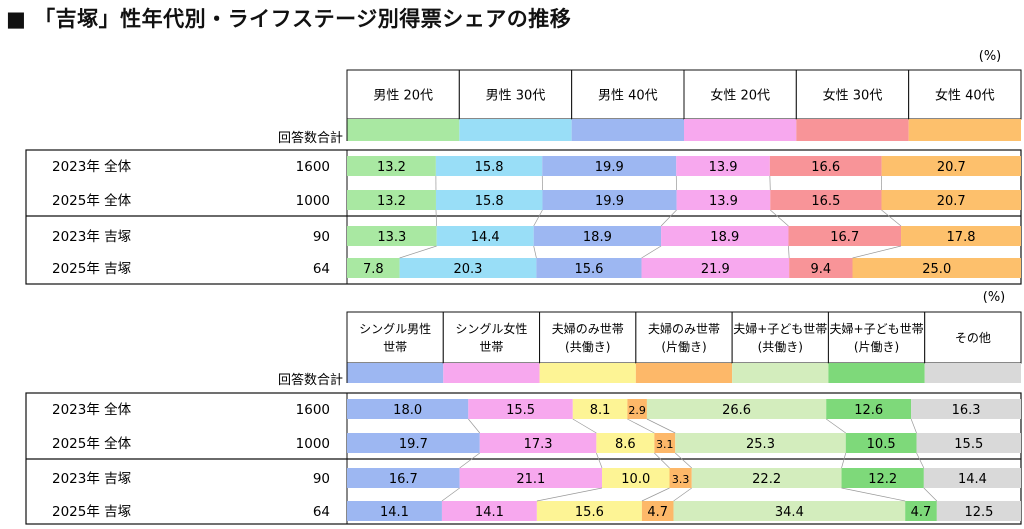 The height and width of the screenshot is (529, 1024). I want to click on data-label: 16.6, so click(825, 167).